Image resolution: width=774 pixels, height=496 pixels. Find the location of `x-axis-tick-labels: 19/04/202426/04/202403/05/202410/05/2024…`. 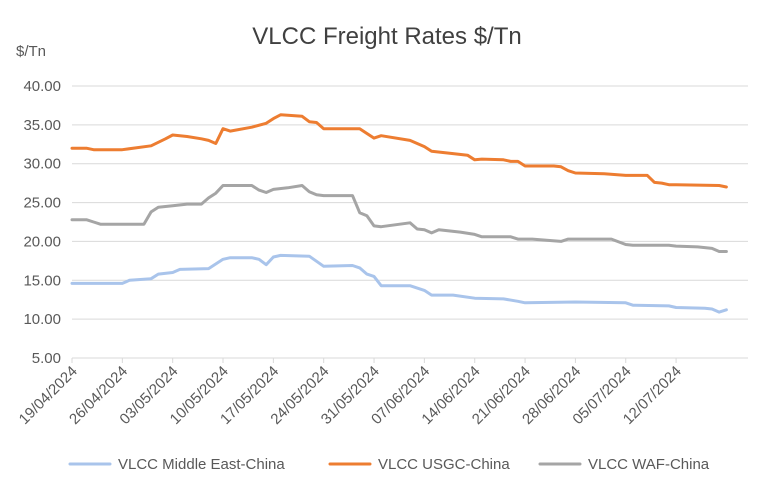

x-axis-tick-labels: 19/04/202426/04/202403/05/202410/05/2024… is located at coordinates (350, 395).